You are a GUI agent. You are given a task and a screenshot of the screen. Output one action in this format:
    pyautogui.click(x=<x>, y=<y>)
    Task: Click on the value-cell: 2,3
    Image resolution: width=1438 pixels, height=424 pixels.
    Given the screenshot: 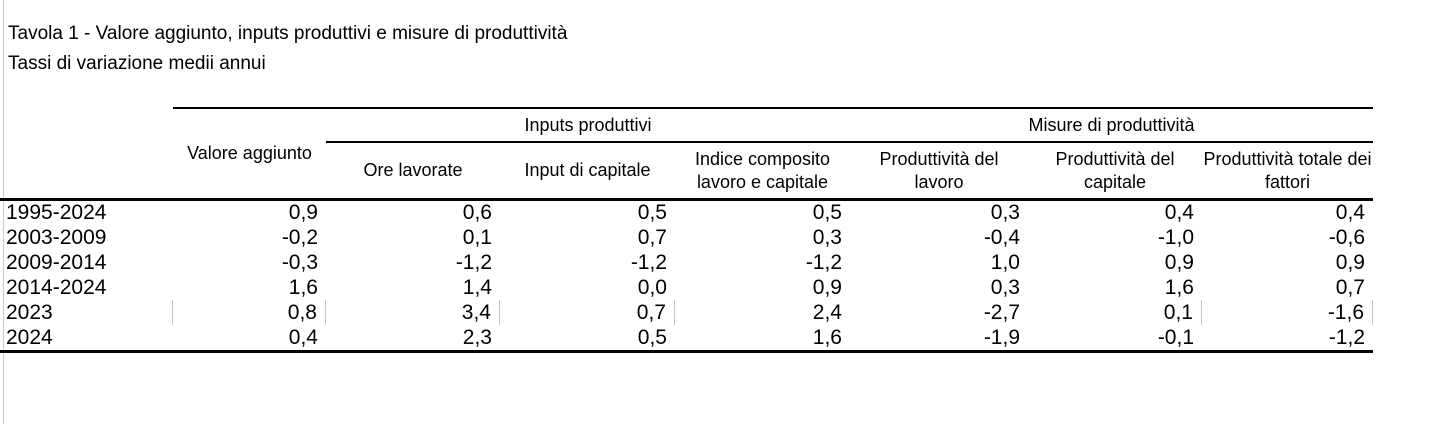 What is the action you would take?
    pyautogui.click(x=477, y=337)
    